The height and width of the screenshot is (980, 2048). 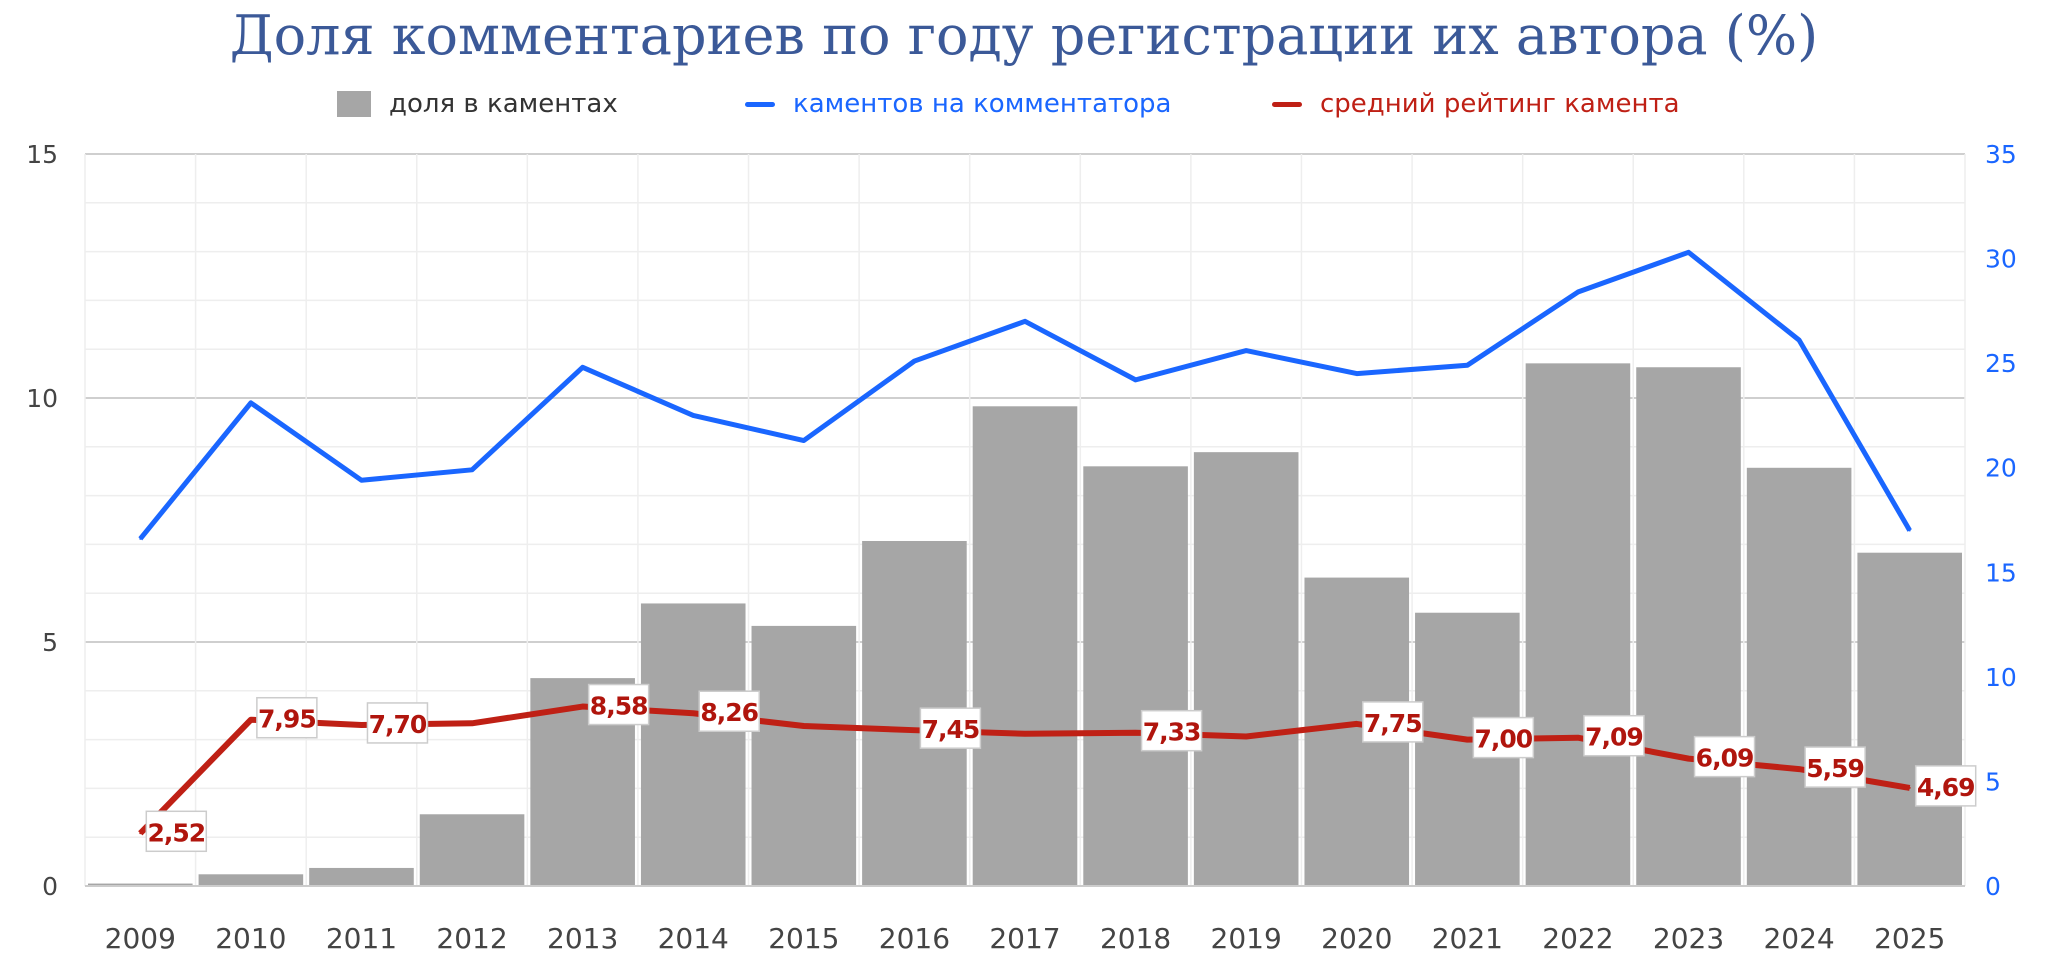 What do you see at coordinates (251, 880) in the screenshot?
I see `bar-2010` at bounding box center [251, 880].